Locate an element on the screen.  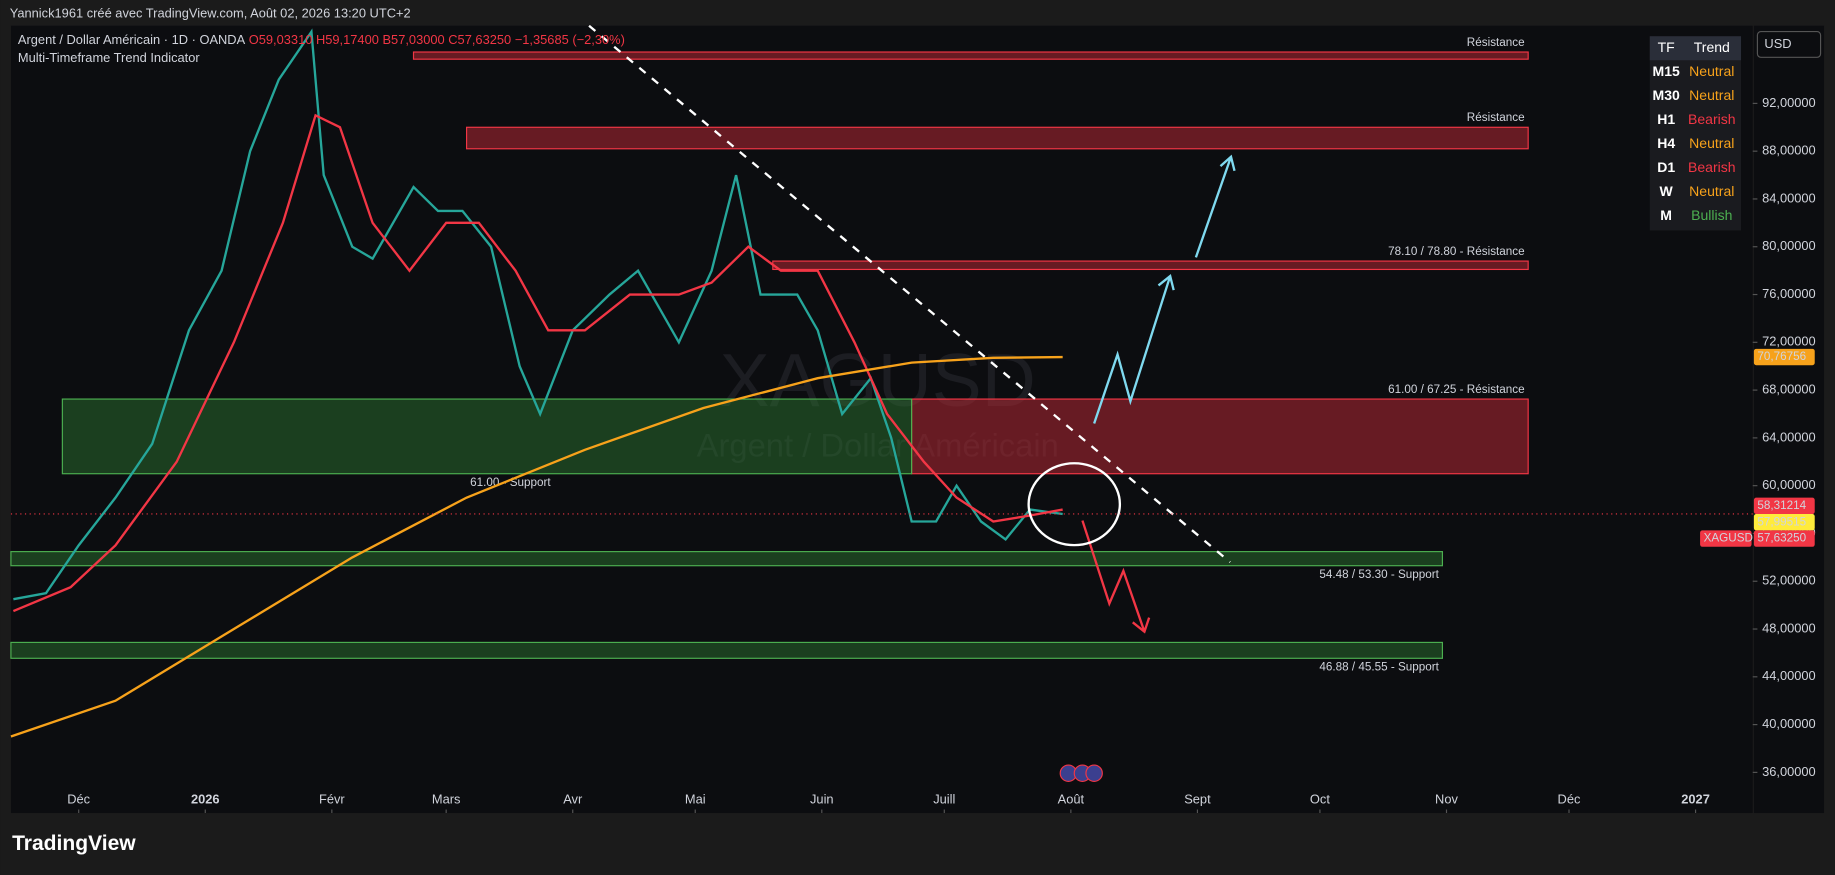
x-tick-label: Févr is located at coordinates (332, 799).